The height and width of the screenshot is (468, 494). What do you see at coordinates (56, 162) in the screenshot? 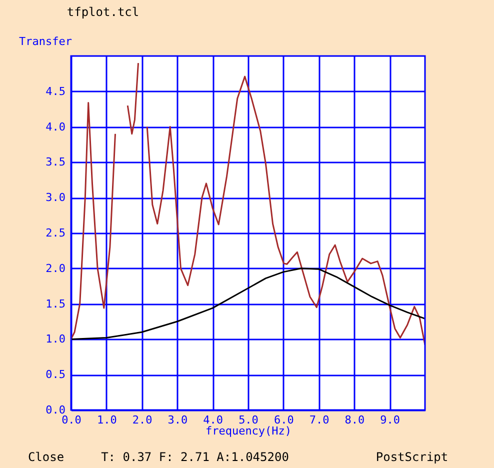
I see `y-tick-label: 3.5` at bounding box center [56, 162].